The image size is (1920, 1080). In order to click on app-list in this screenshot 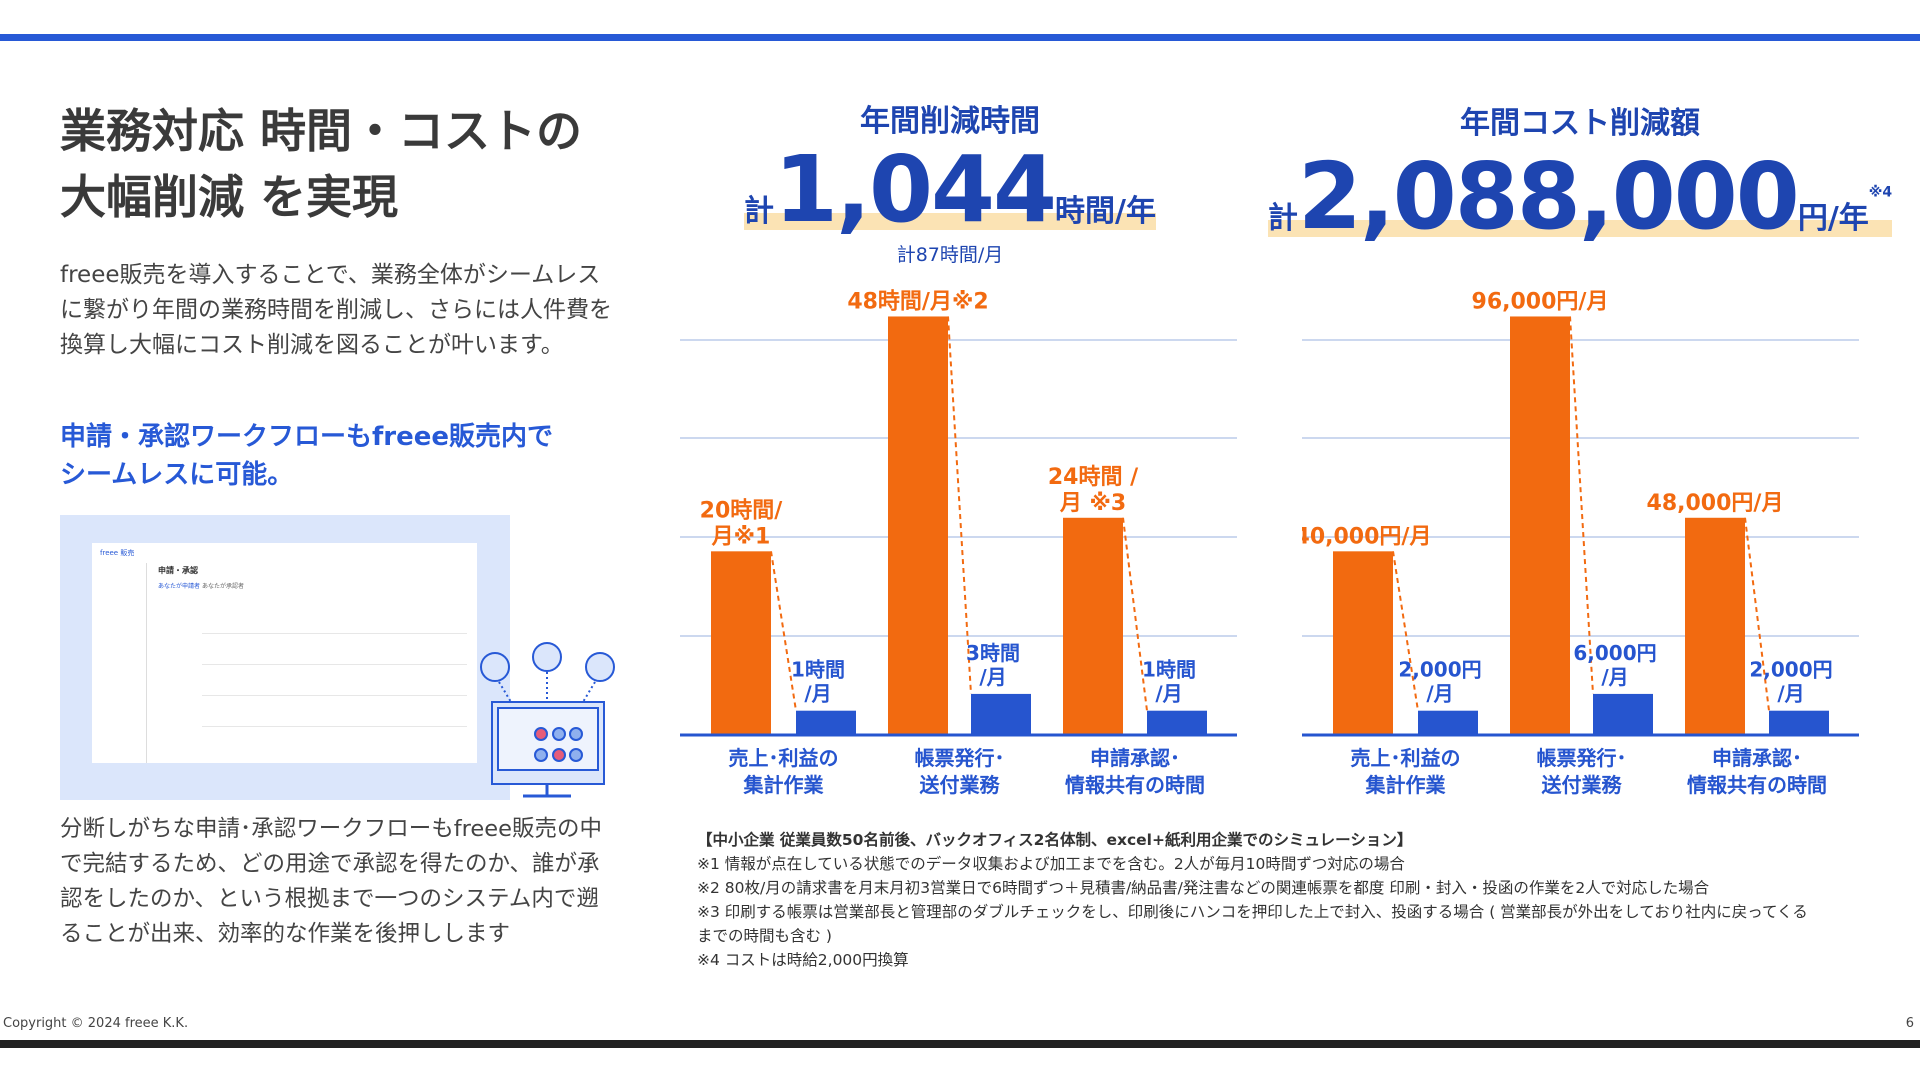, I will do `click(334, 678)`.